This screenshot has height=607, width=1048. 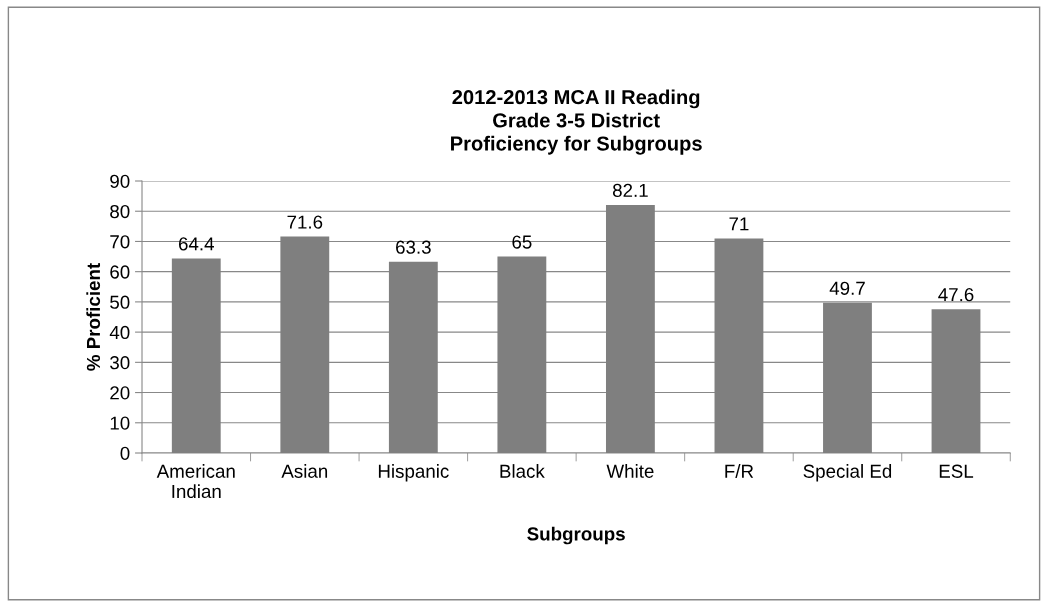 I want to click on x-tick-label: Black, so click(x=522, y=471).